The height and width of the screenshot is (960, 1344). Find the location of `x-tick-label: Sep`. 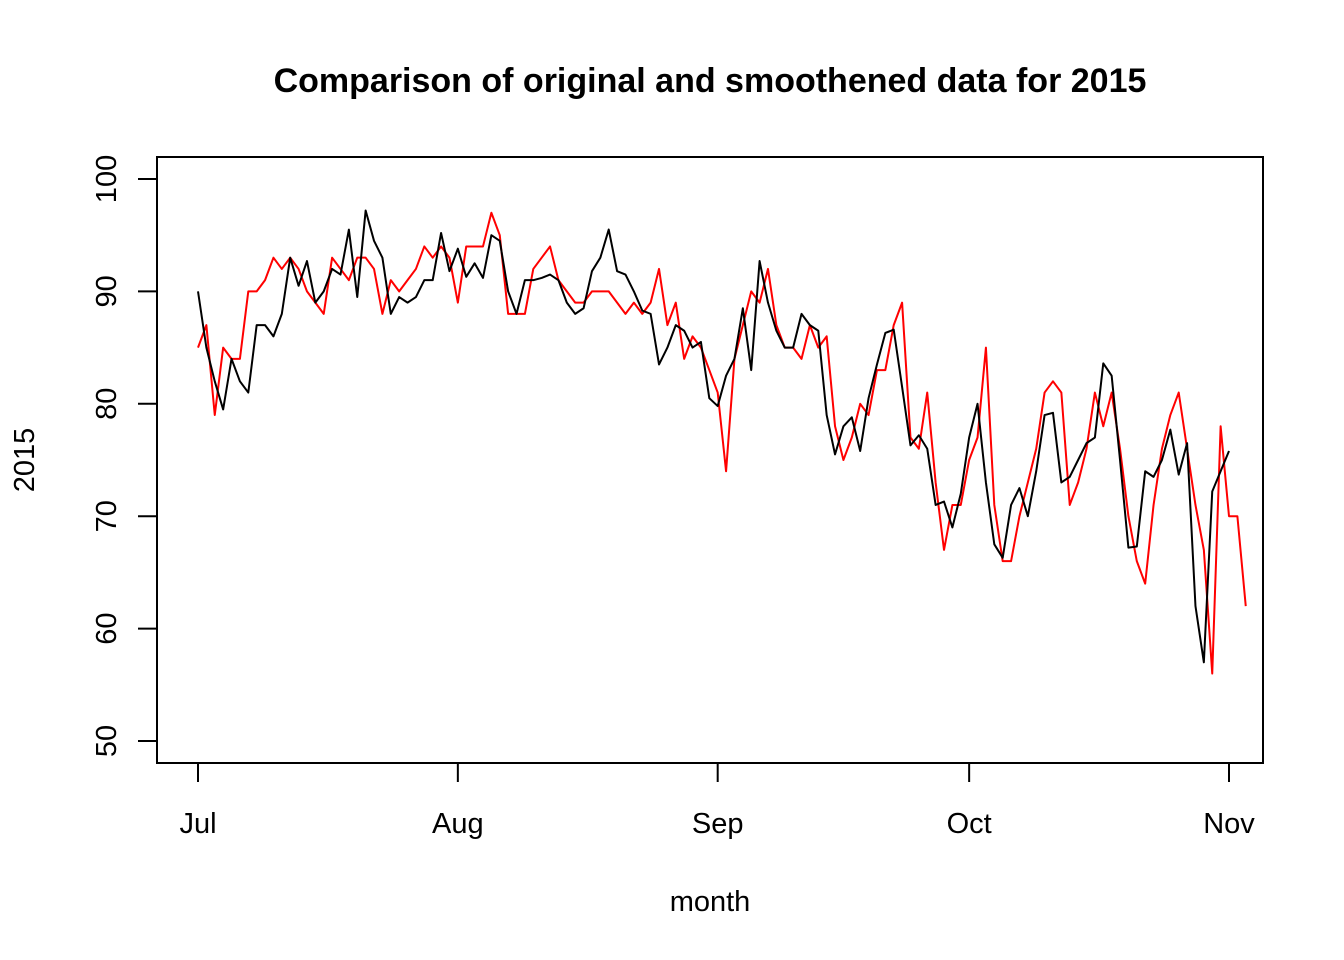

x-tick-label: Sep is located at coordinates (718, 824).